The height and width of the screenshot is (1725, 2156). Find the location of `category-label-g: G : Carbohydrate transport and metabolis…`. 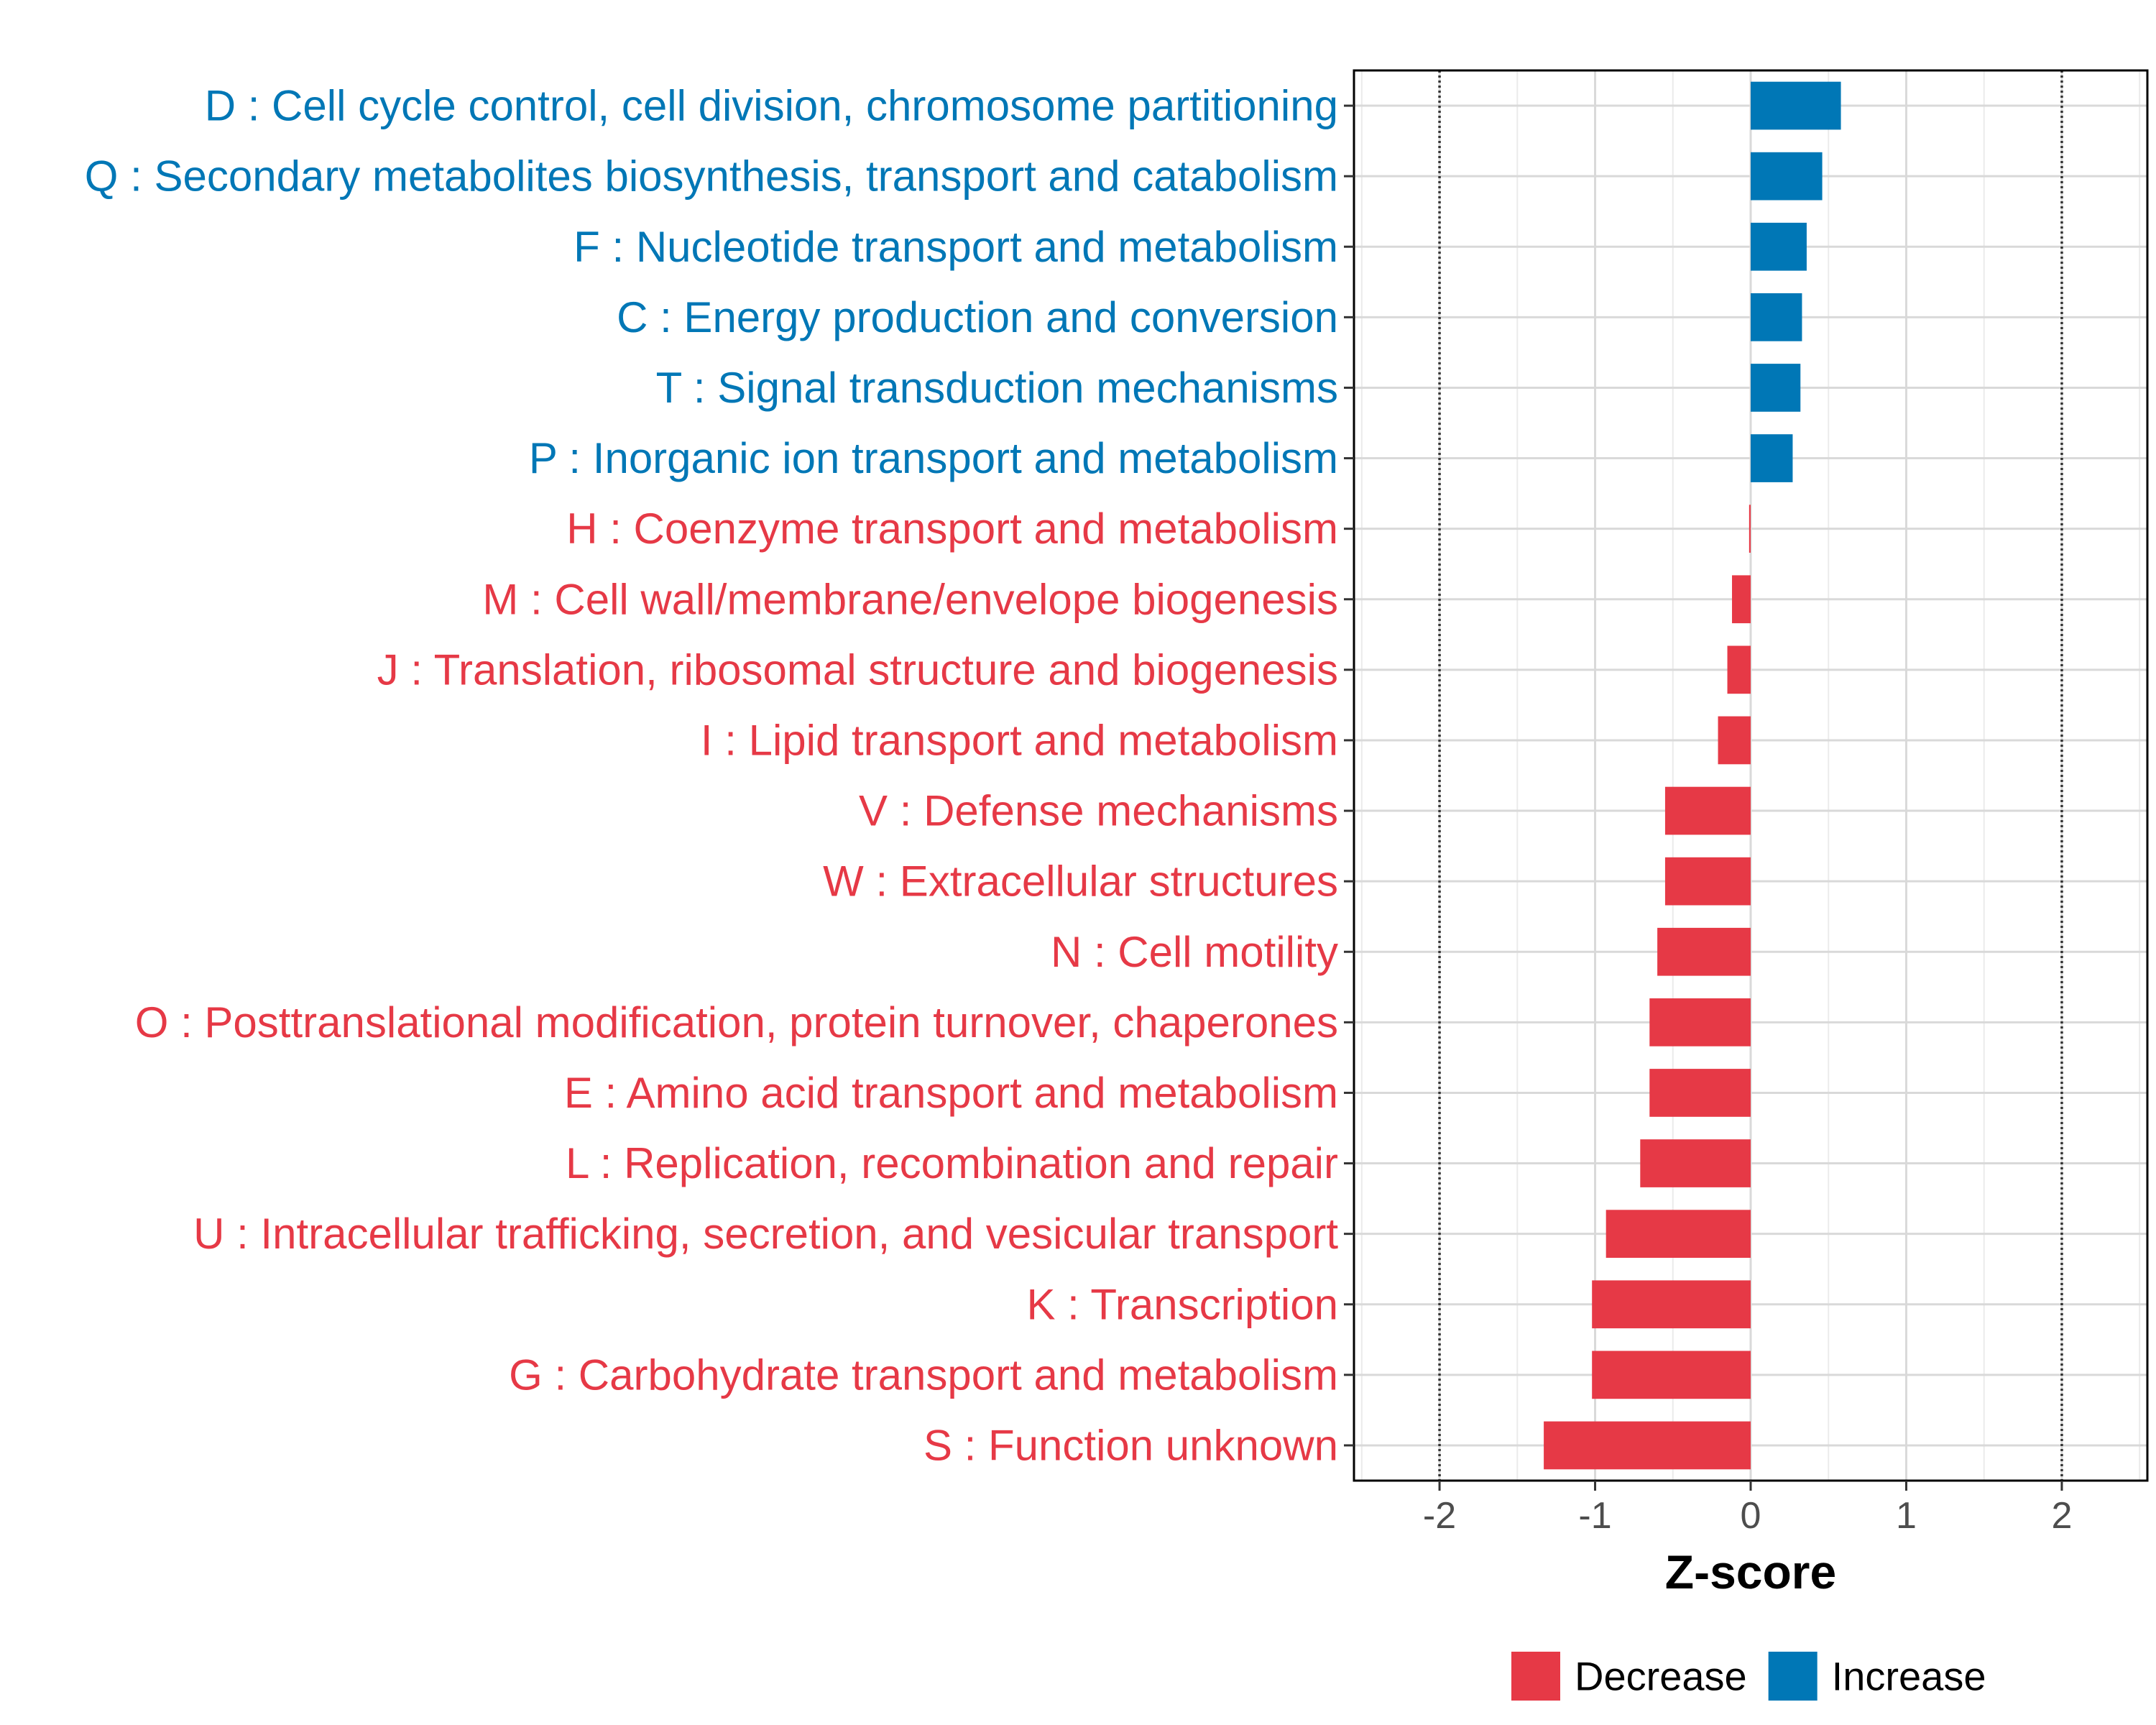

category-label-g: G : Carbohydrate transport and metabolis… is located at coordinates (924, 1375).